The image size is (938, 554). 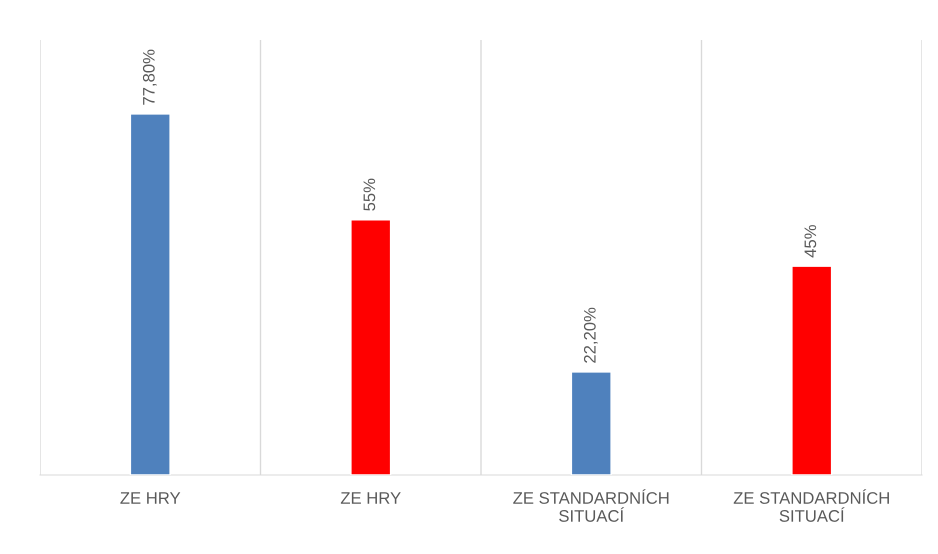 What do you see at coordinates (591, 335) in the screenshot?
I see `data-label: 22,20%` at bounding box center [591, 335].